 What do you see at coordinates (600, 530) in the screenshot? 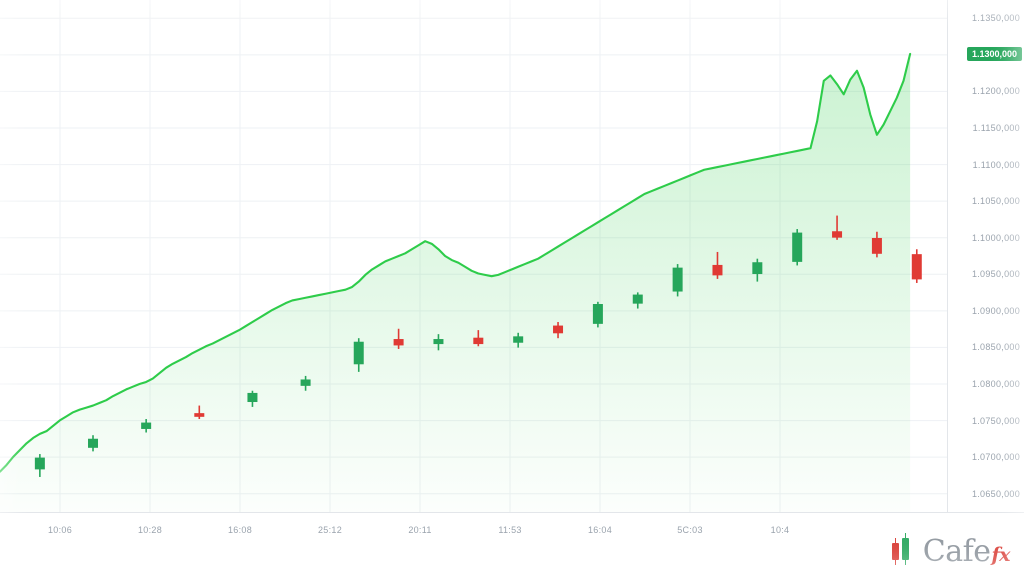
I see `time-tick: 16:04` at bounding box center [600, 530].